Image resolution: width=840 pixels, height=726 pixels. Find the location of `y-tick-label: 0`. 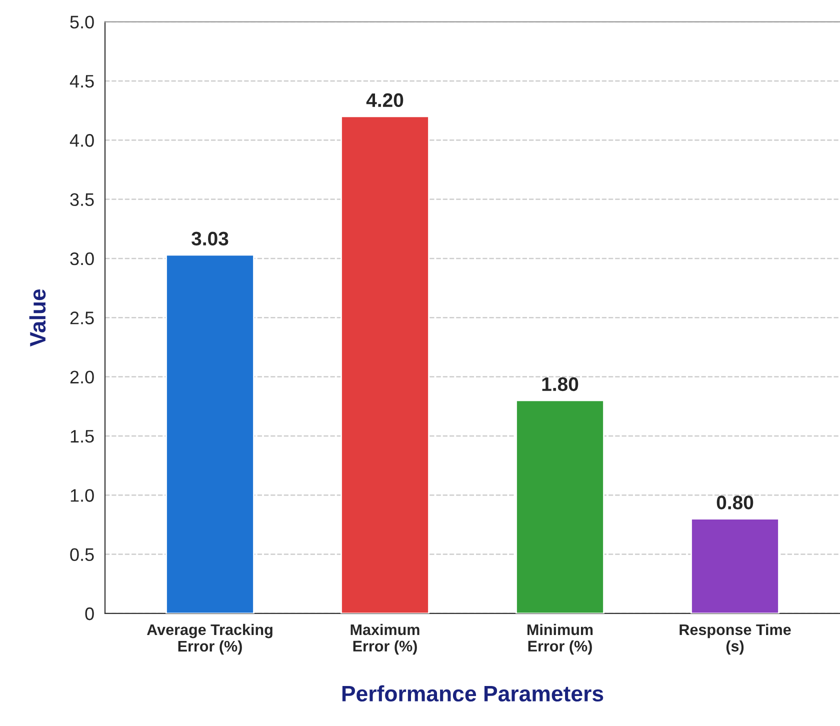

y-tick-label: 0 is located at coordinates (89, 613).